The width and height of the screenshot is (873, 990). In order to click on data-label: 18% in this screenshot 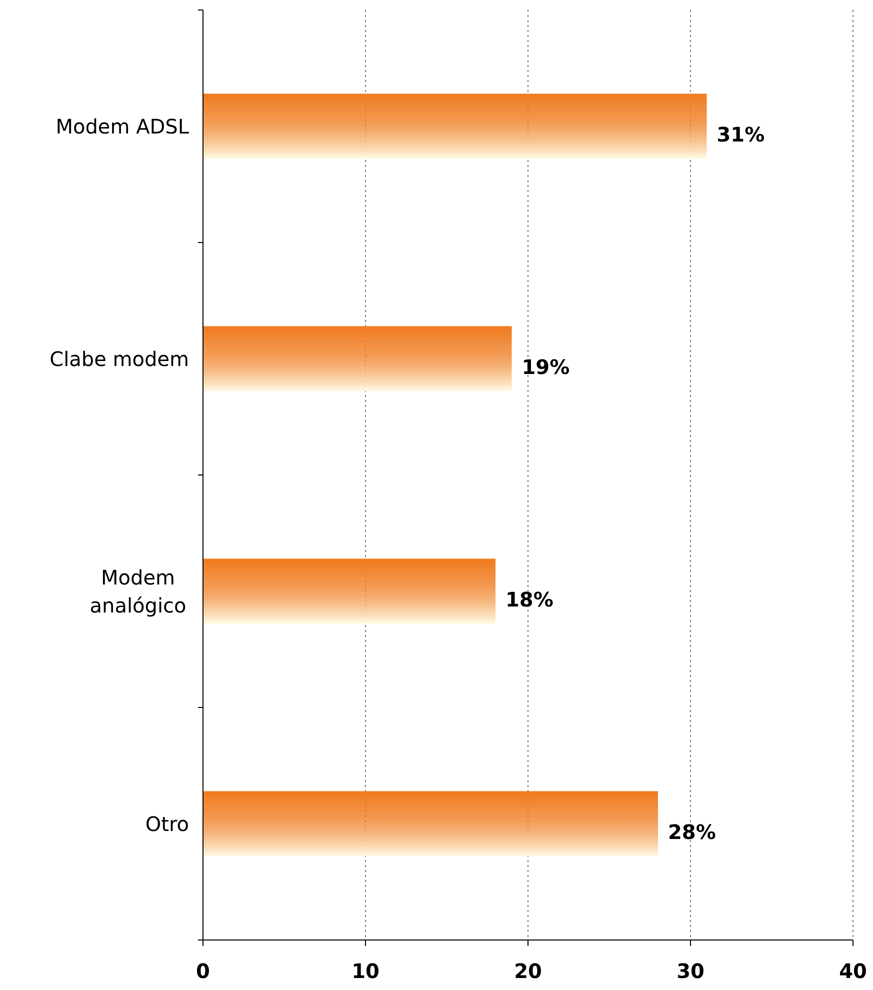, I will do `click(530, 599)`.